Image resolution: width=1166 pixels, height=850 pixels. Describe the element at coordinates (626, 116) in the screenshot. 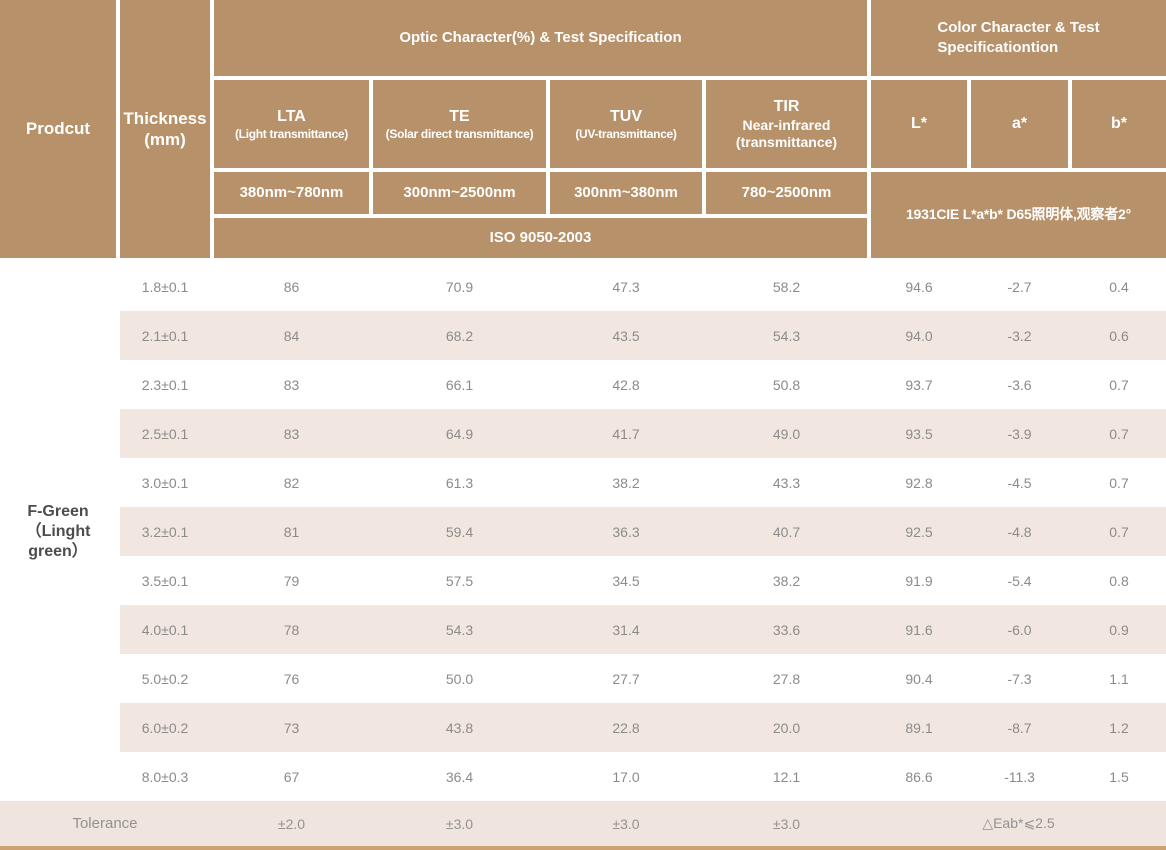

I see `header-col-tuv-name: TUV` at that location.